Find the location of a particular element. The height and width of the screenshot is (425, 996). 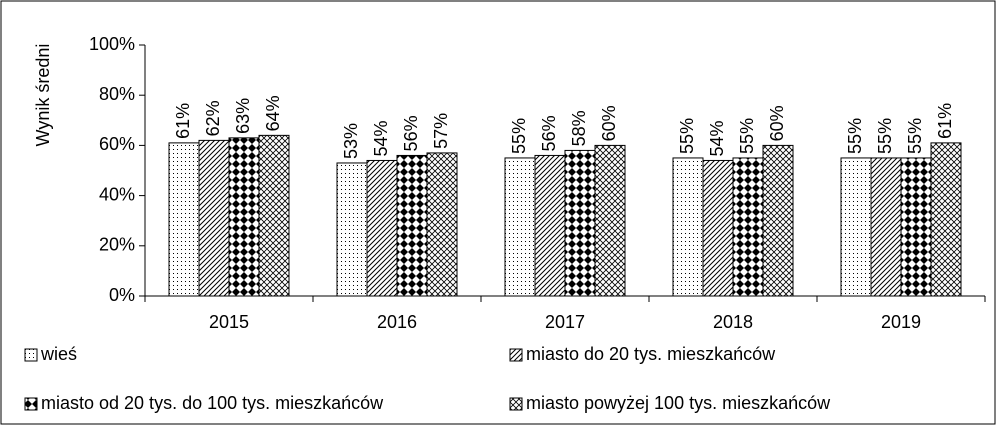

y-tick-label: 100% is located at coordinates (112, 44).